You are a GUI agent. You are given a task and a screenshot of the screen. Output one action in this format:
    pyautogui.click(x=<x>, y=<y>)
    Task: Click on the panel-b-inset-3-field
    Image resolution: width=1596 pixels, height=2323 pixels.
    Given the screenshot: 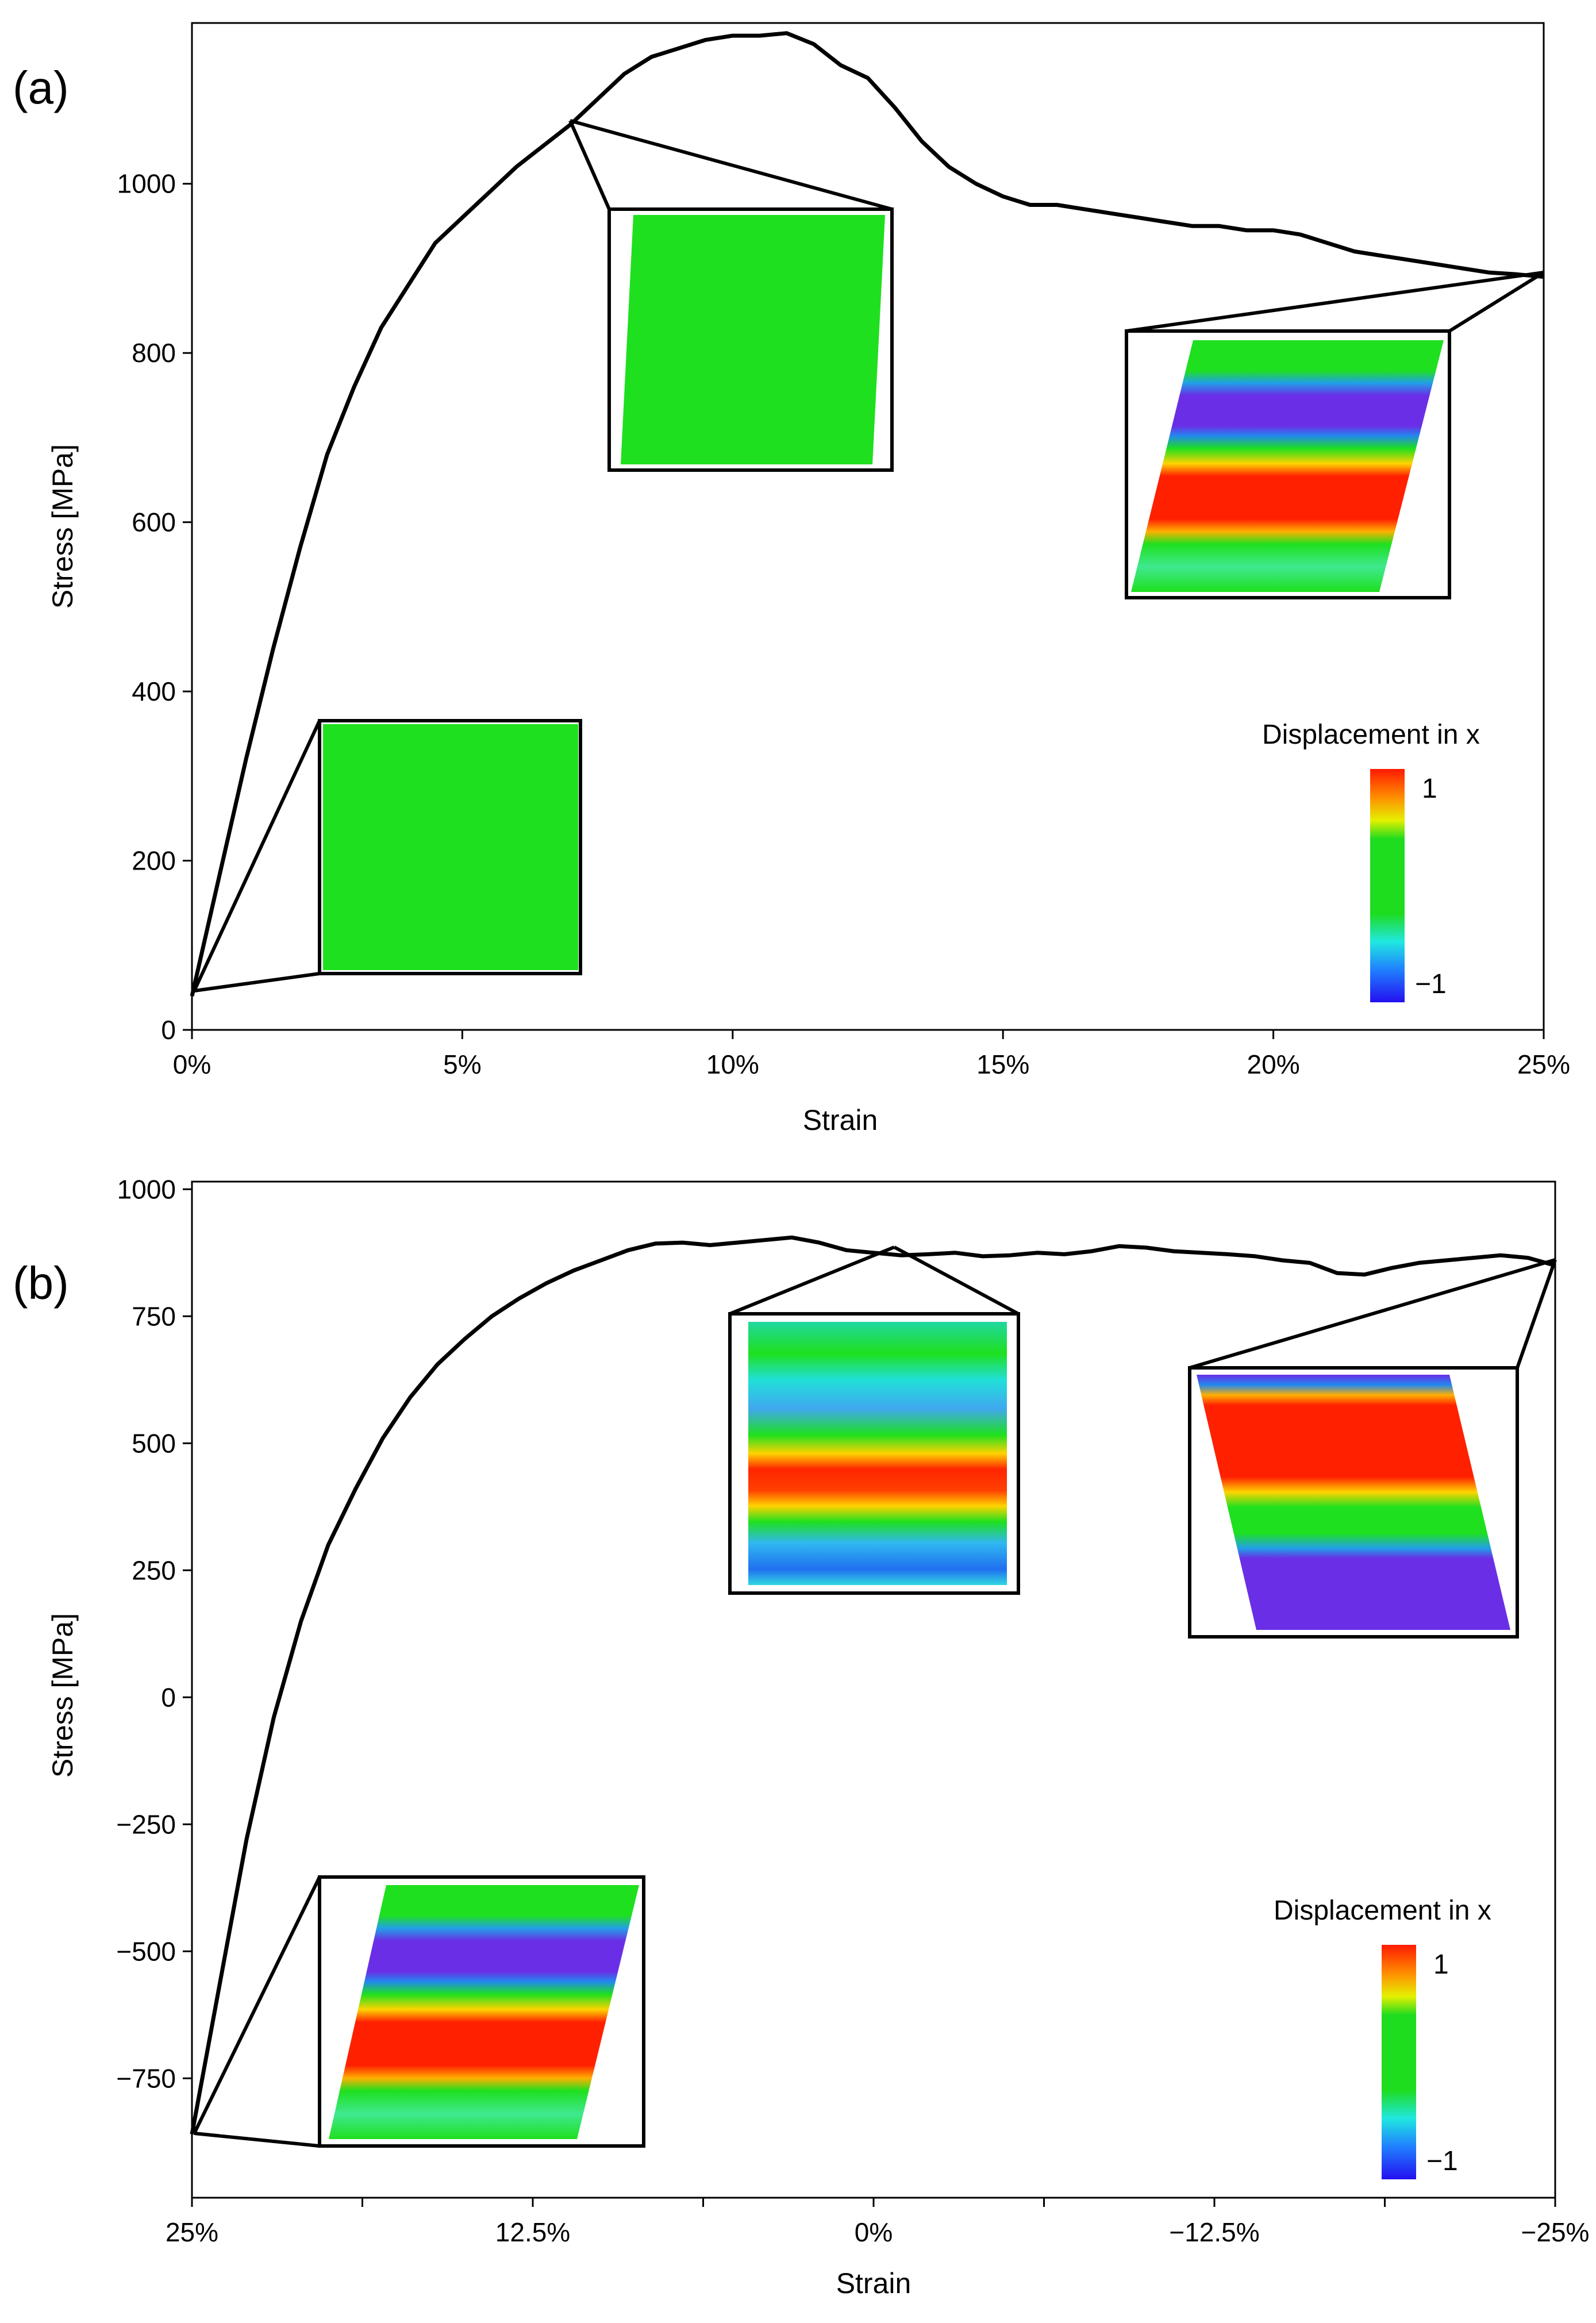 What is the action you would take?
    pyautogui.click(x=1353, y=1502)
    